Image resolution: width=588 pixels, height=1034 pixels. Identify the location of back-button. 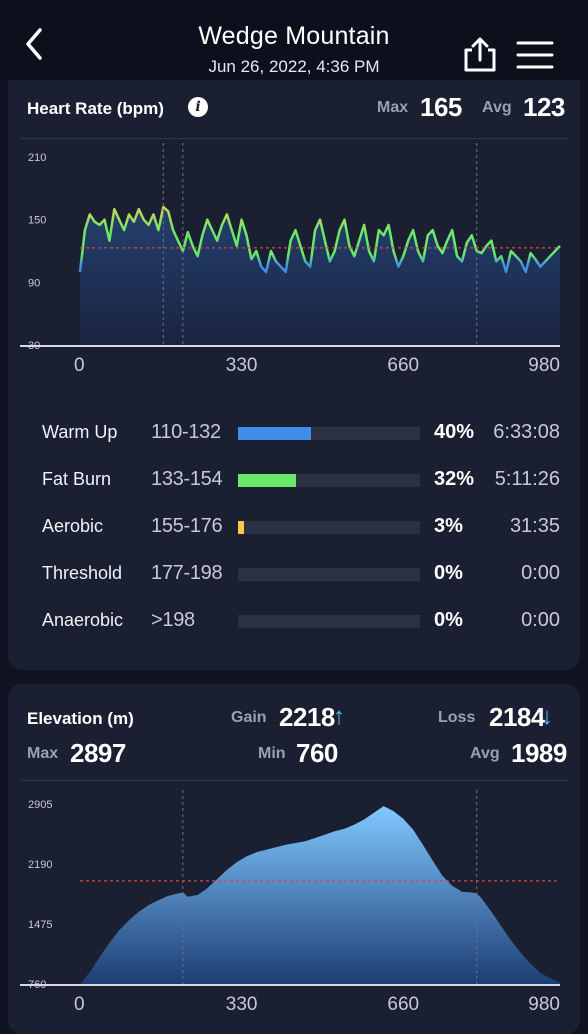
(35, 44).